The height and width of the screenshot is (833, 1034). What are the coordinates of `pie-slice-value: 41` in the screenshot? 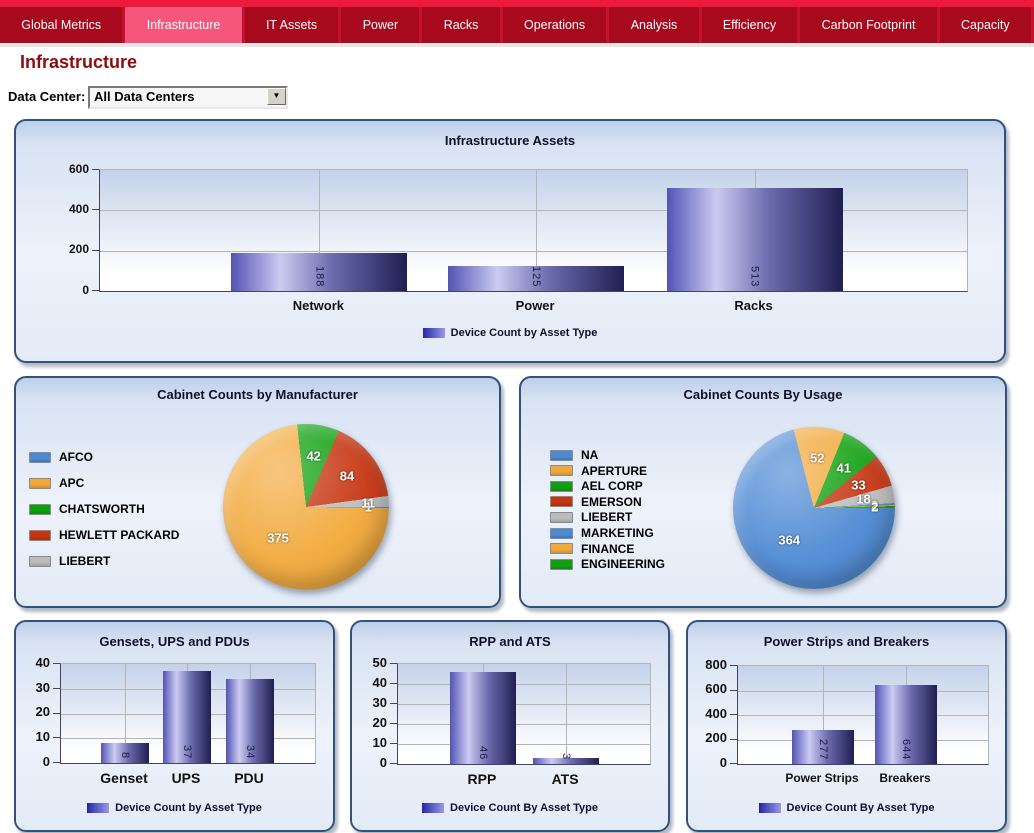 It's located at (843, 468).